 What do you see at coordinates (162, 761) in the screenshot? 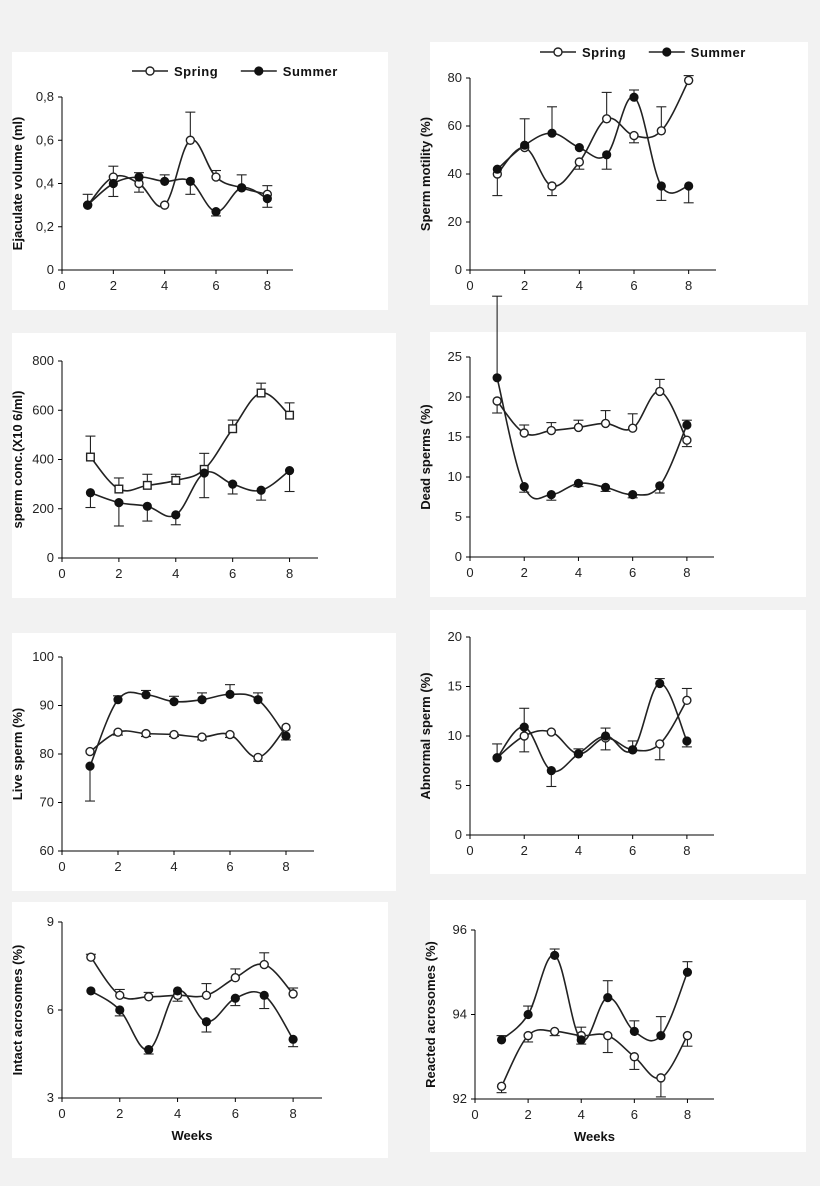
I see `chart-svg: 60 70 80 90 100 0 2 4 6 8 Live sperm (%)` at bounding box center [162, 761].